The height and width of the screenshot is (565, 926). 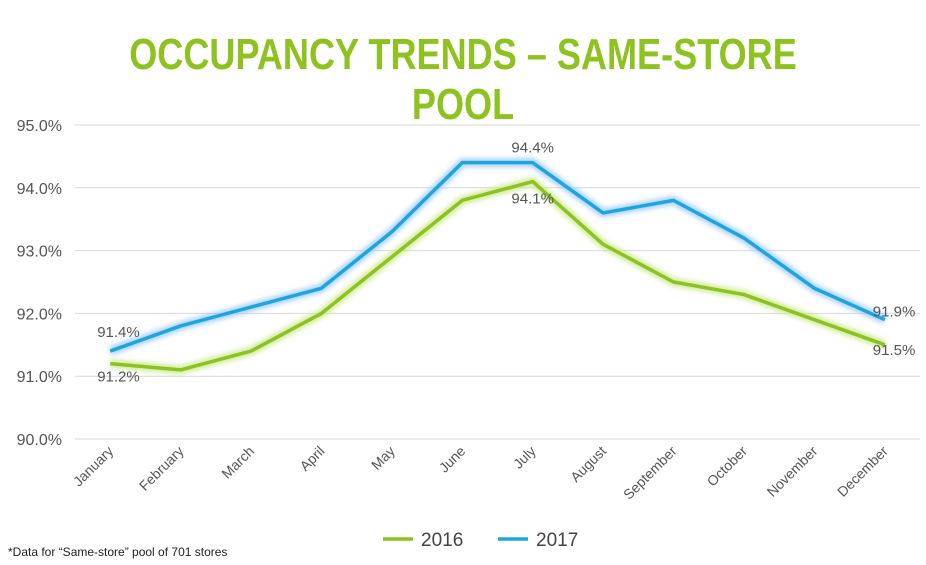 What do you see at coordinates (727, 466) in the screenshot?
I see `x-tick-label: October` at bounding box center [727, 466].